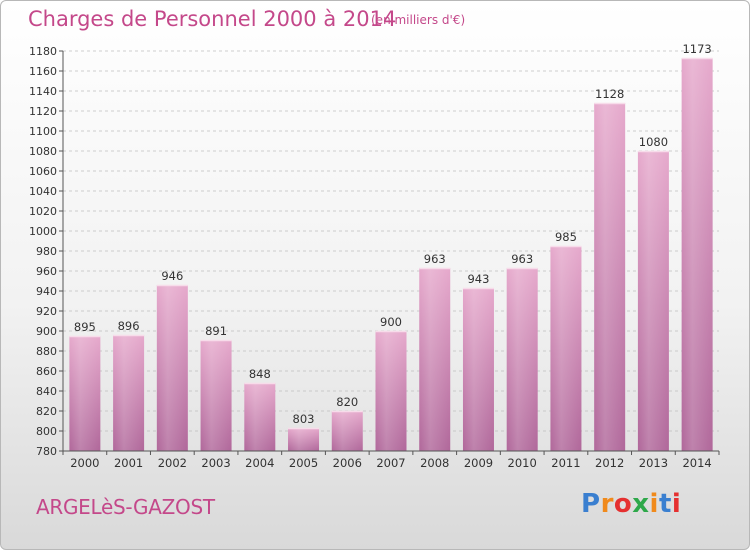  What do you see at coordinates (665, 504) in the screenshot?
I see `logo-letter: t` at bounding box center [665, 504].